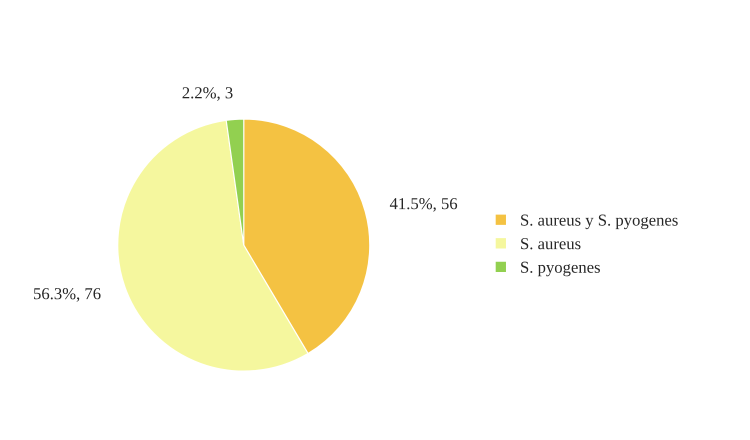 This screenshot has height=440, width=750. Describe the element at coordinates (599, 222) in the screenshot. I see `legend-label: S. aureus y S. pyogenes` at that location.